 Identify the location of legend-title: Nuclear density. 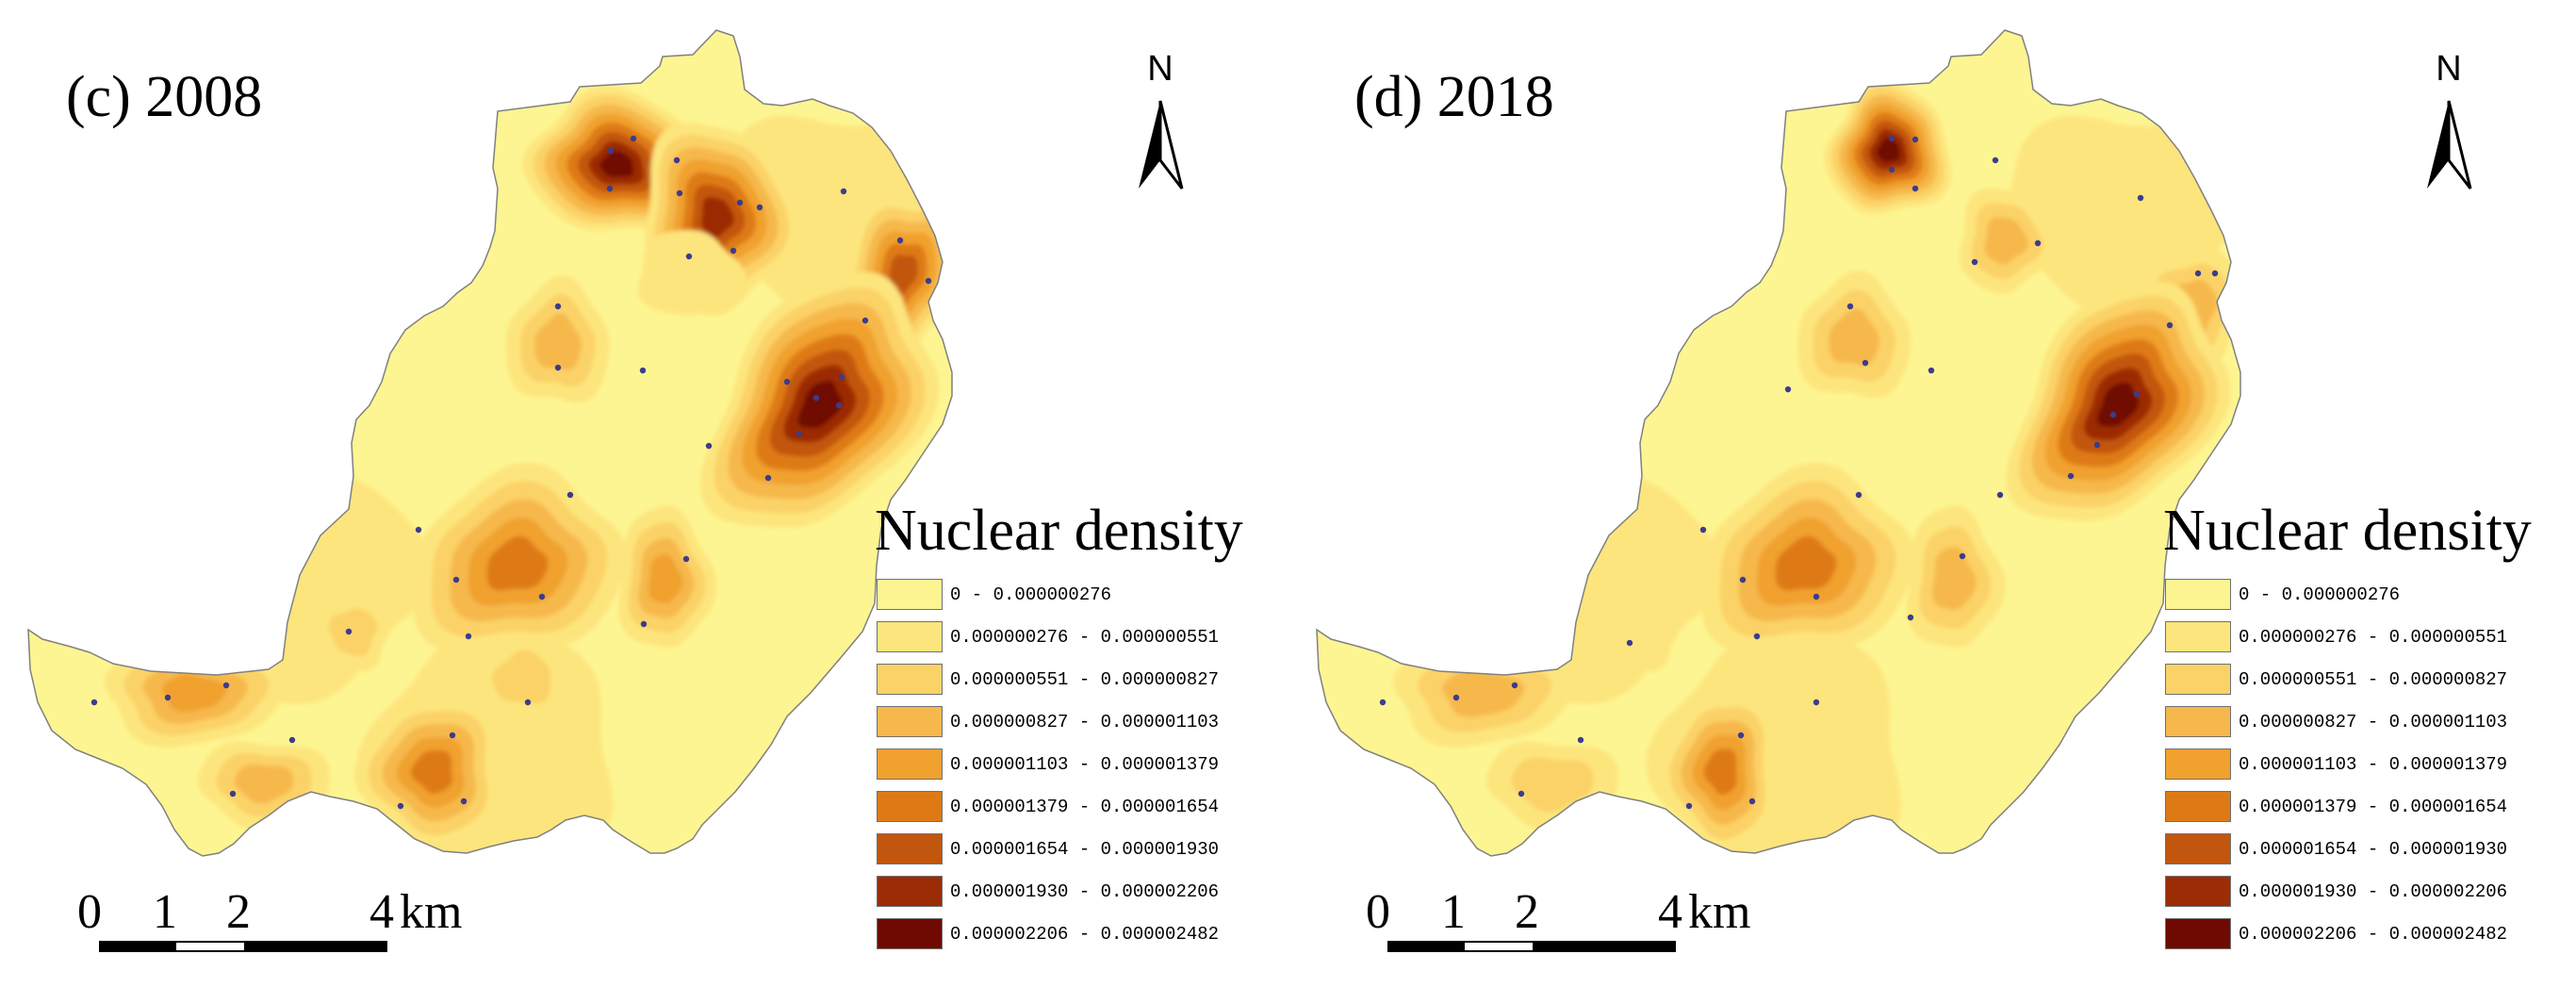
(2347, 531).